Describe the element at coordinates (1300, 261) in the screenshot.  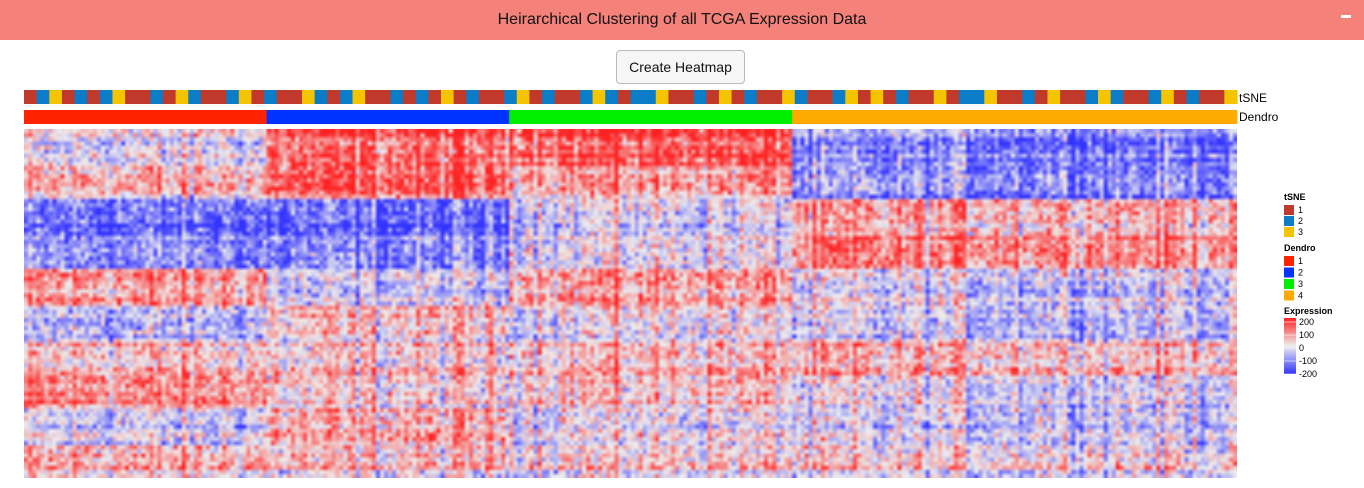
I see `legend-dendro-label: 1` at that location.